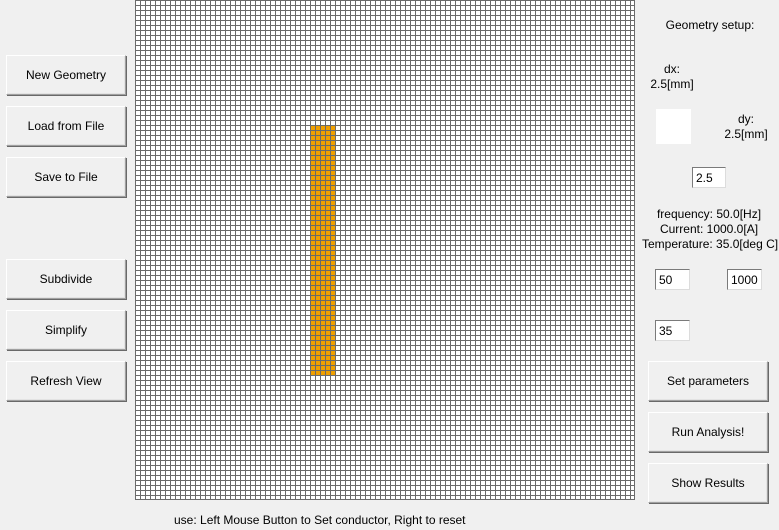 Image resolution: width=779 pixels, height=530 pixels. What do you see at coordinates (745, 119) in the screenshot?
I see `dy-label: dy:` at bounding box center [745, 119].